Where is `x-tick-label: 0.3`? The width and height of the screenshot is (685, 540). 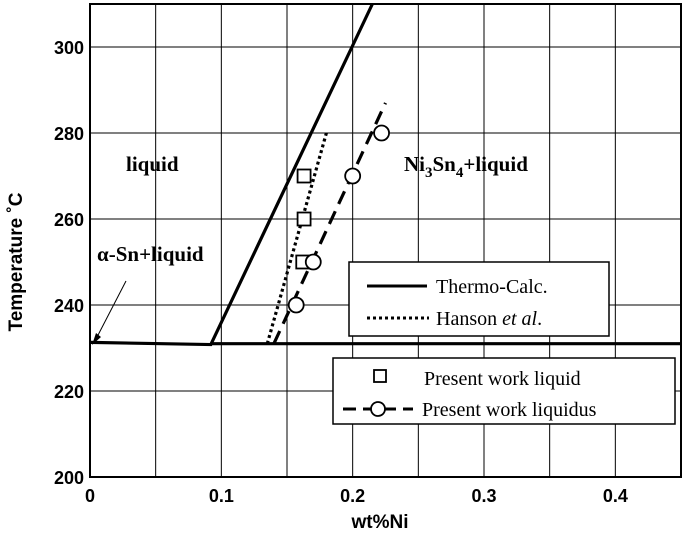 x-tick-label: 0.3 is located at coordinates (483, 496).